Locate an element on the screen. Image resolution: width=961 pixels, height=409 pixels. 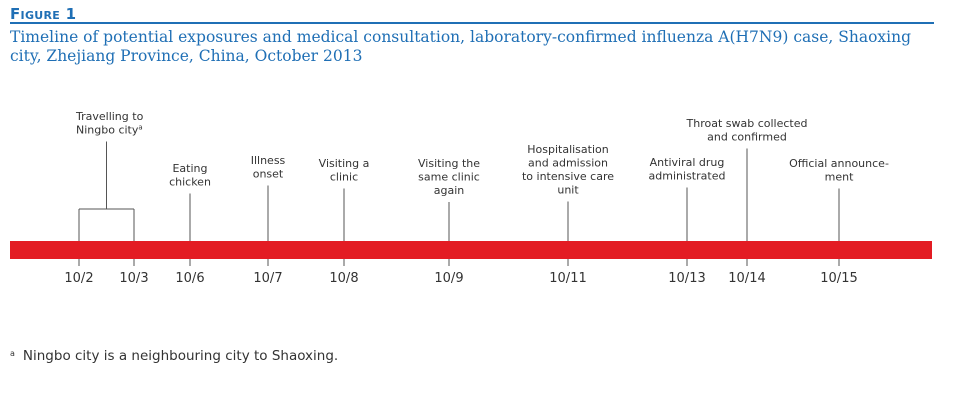
event-label-line: Illness is located at coordinates (268, 160).